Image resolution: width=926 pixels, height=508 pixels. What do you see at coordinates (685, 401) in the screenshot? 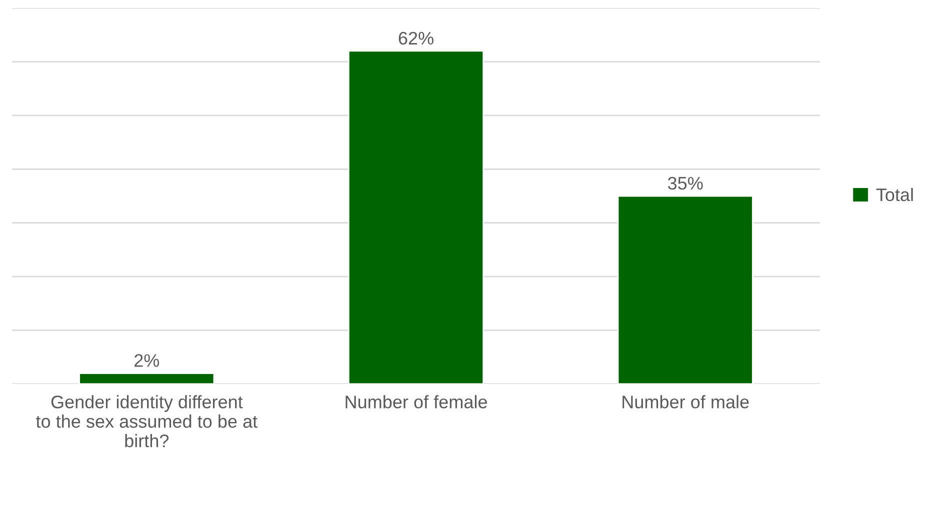
I see `x-tick-label: Number of male` at bounding box center [685, 401].